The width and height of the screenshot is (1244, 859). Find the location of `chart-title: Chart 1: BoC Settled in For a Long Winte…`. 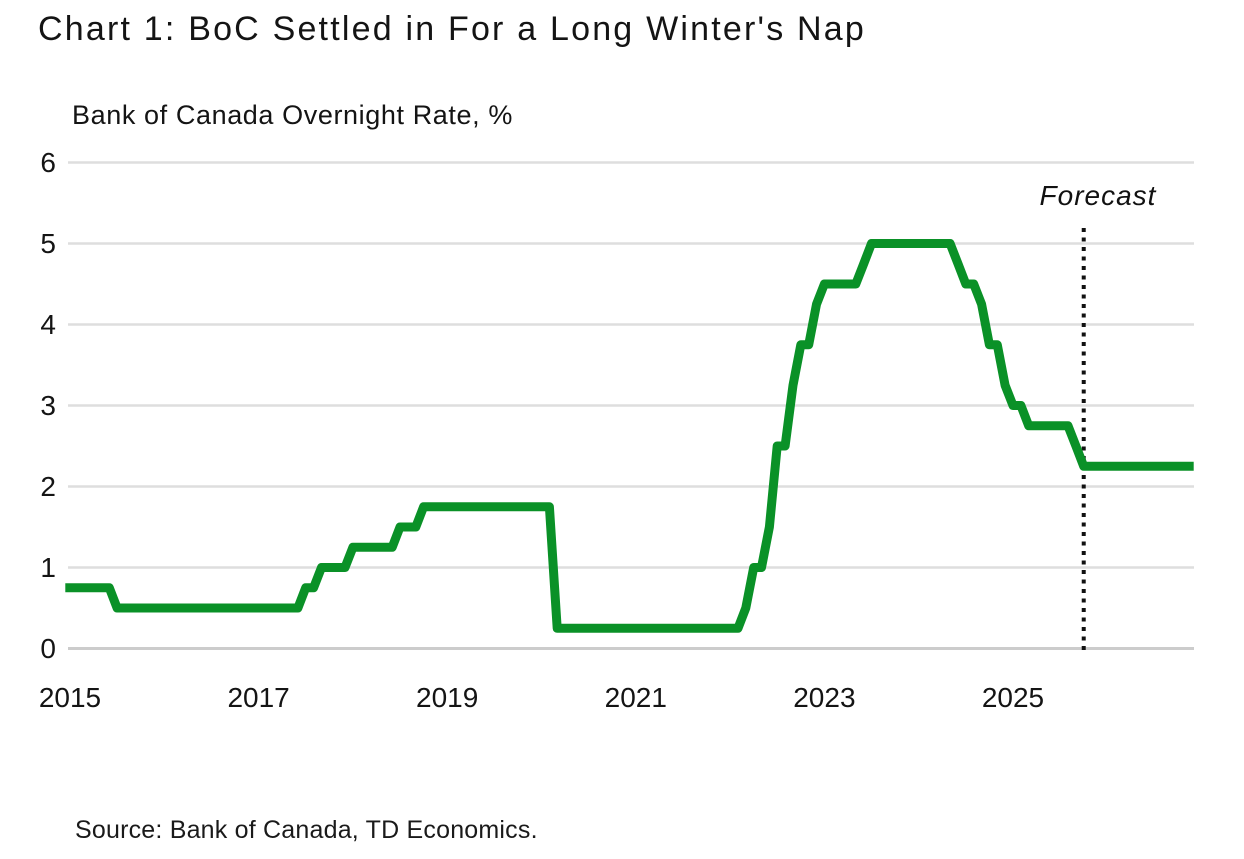

chart-title: Chart 1: BoC Settled in For a Long Winte… is located at coordinates (452, 29).